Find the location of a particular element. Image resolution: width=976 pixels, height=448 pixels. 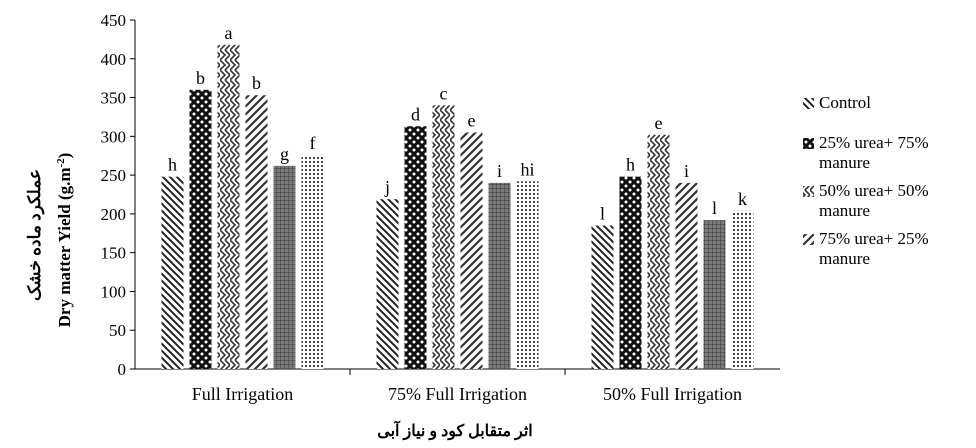

x-tick-label: 75% Full Irrigation is located at coordinates (457, 394).